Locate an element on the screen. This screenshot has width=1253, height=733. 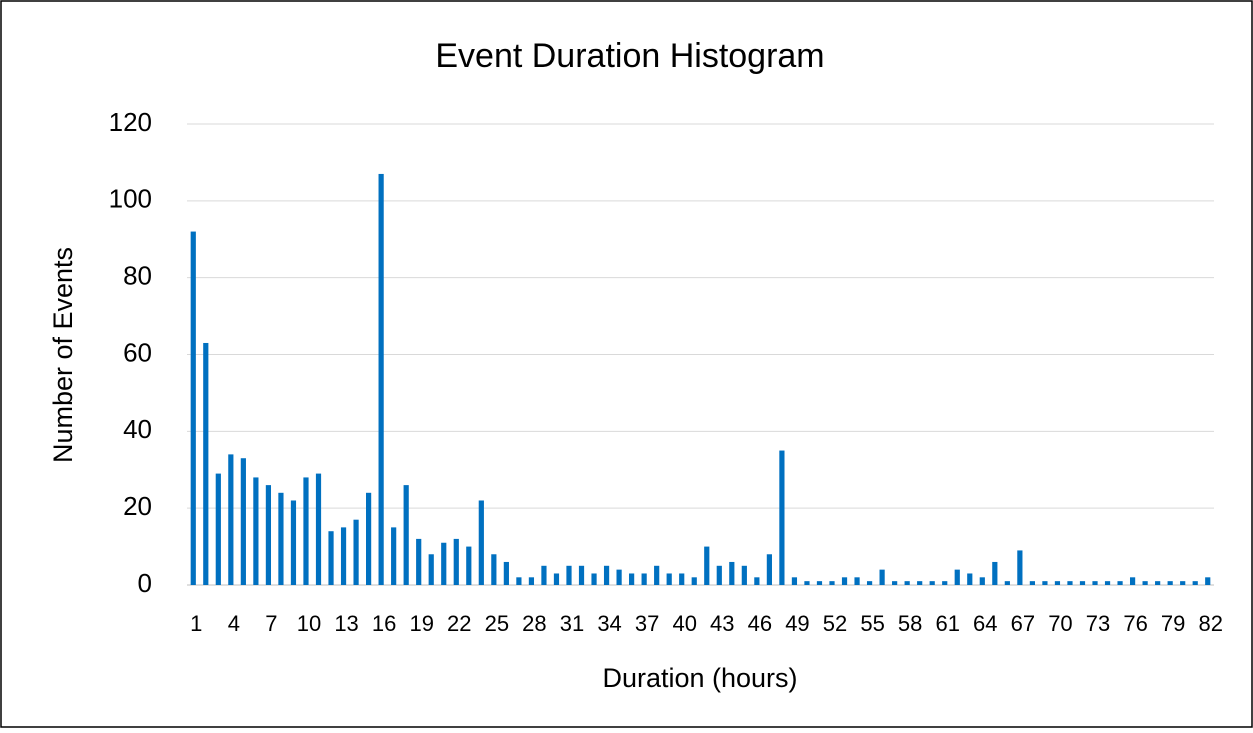
x-tick-label: 10 is located at coordinates (309, 623).